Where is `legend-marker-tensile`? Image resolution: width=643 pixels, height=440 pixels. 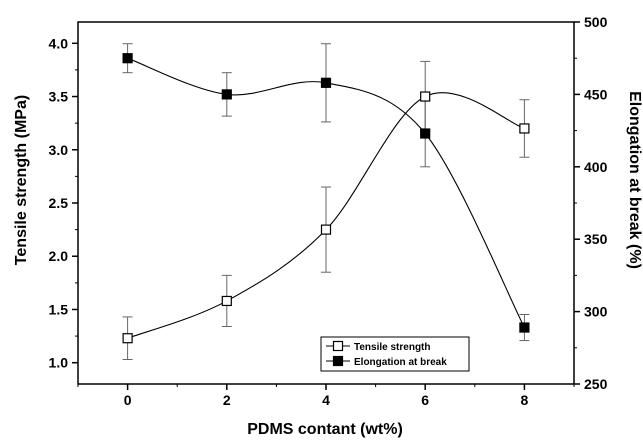
legend-marker-tensile is located at coordinates (338, 346).